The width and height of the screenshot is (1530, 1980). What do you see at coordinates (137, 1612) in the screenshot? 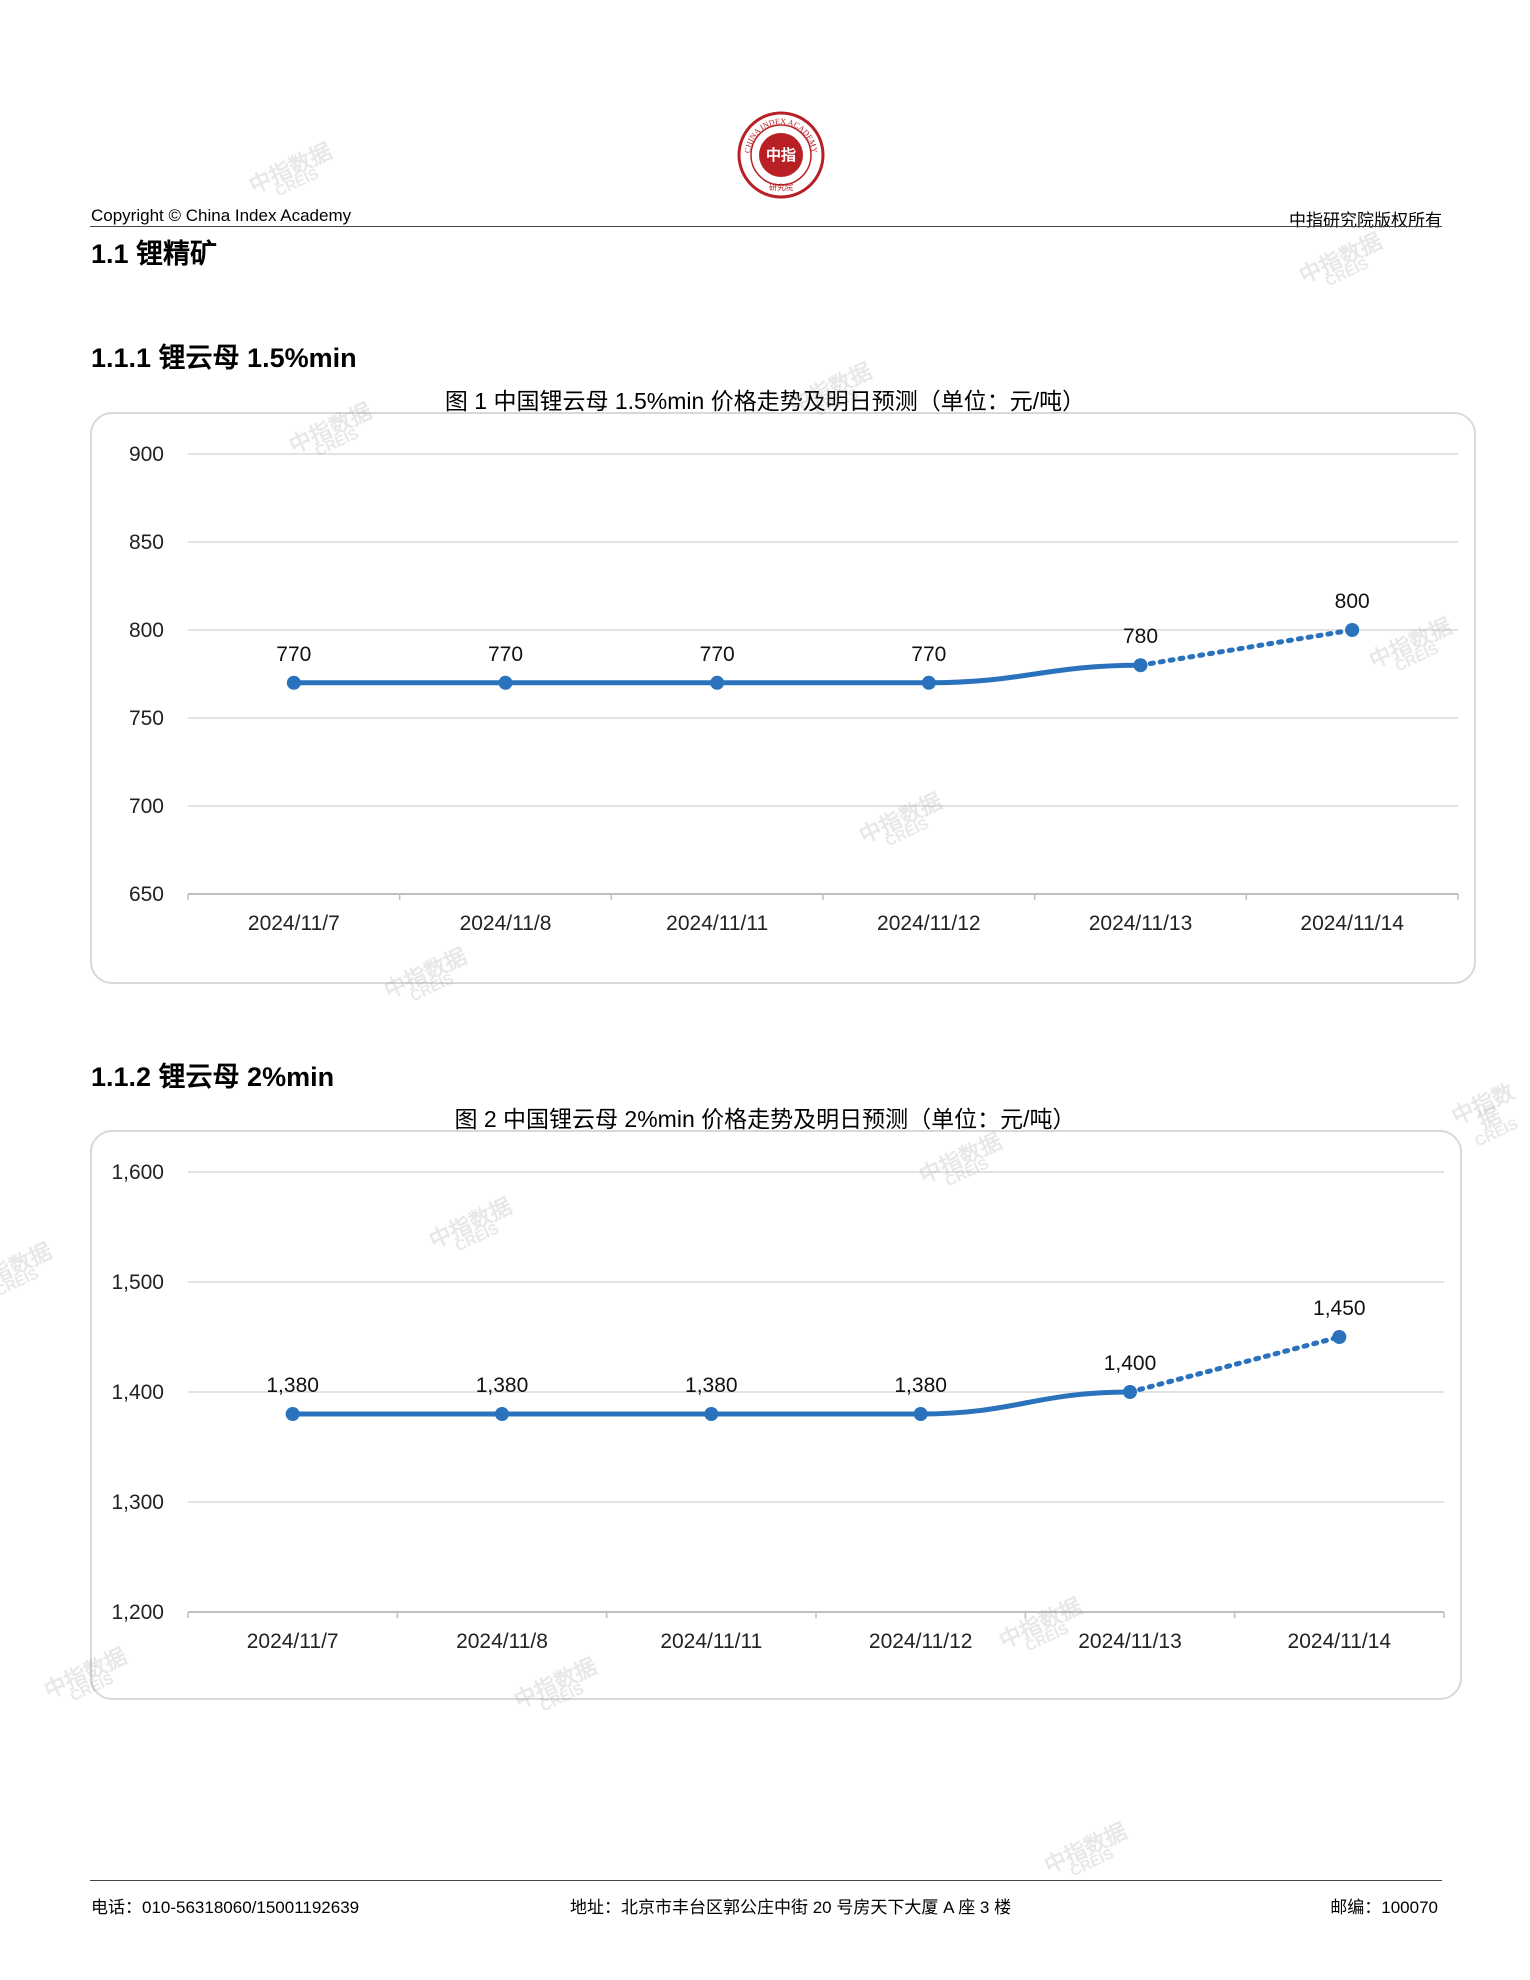
I see `y-tick-label: 1,200` at bounding box center [137, 1612].